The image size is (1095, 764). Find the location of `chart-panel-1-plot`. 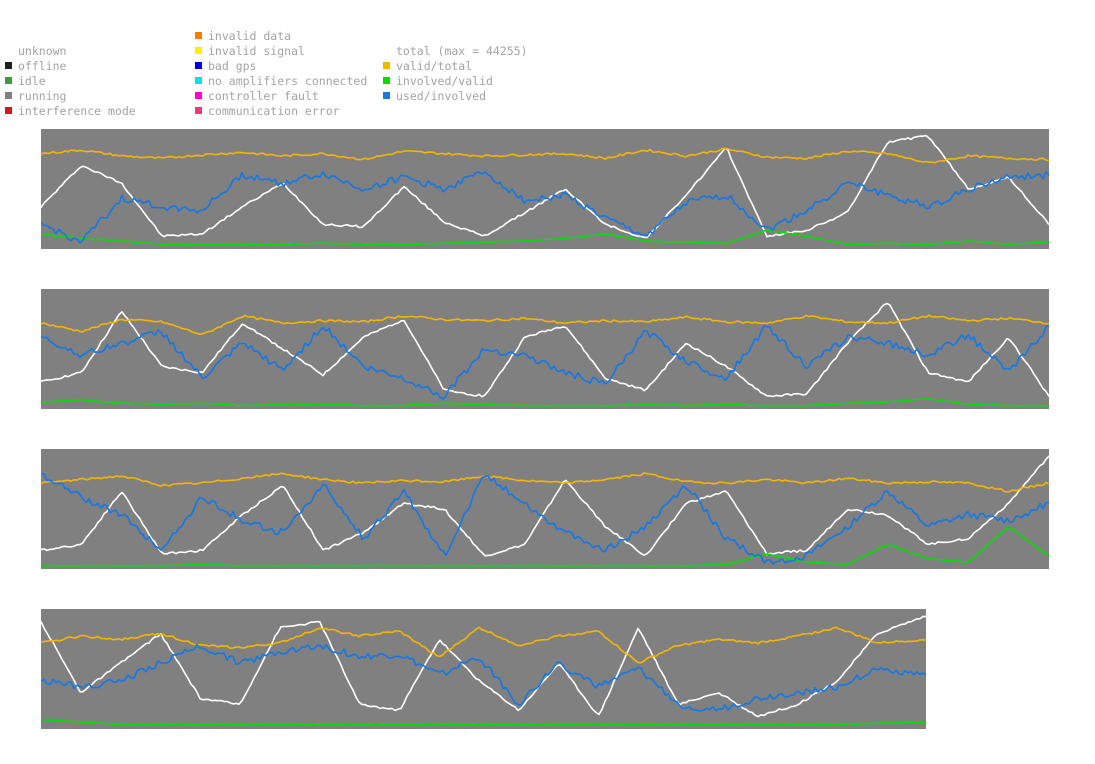

chart-panel-1-plot is located at coordinates (545, 189).